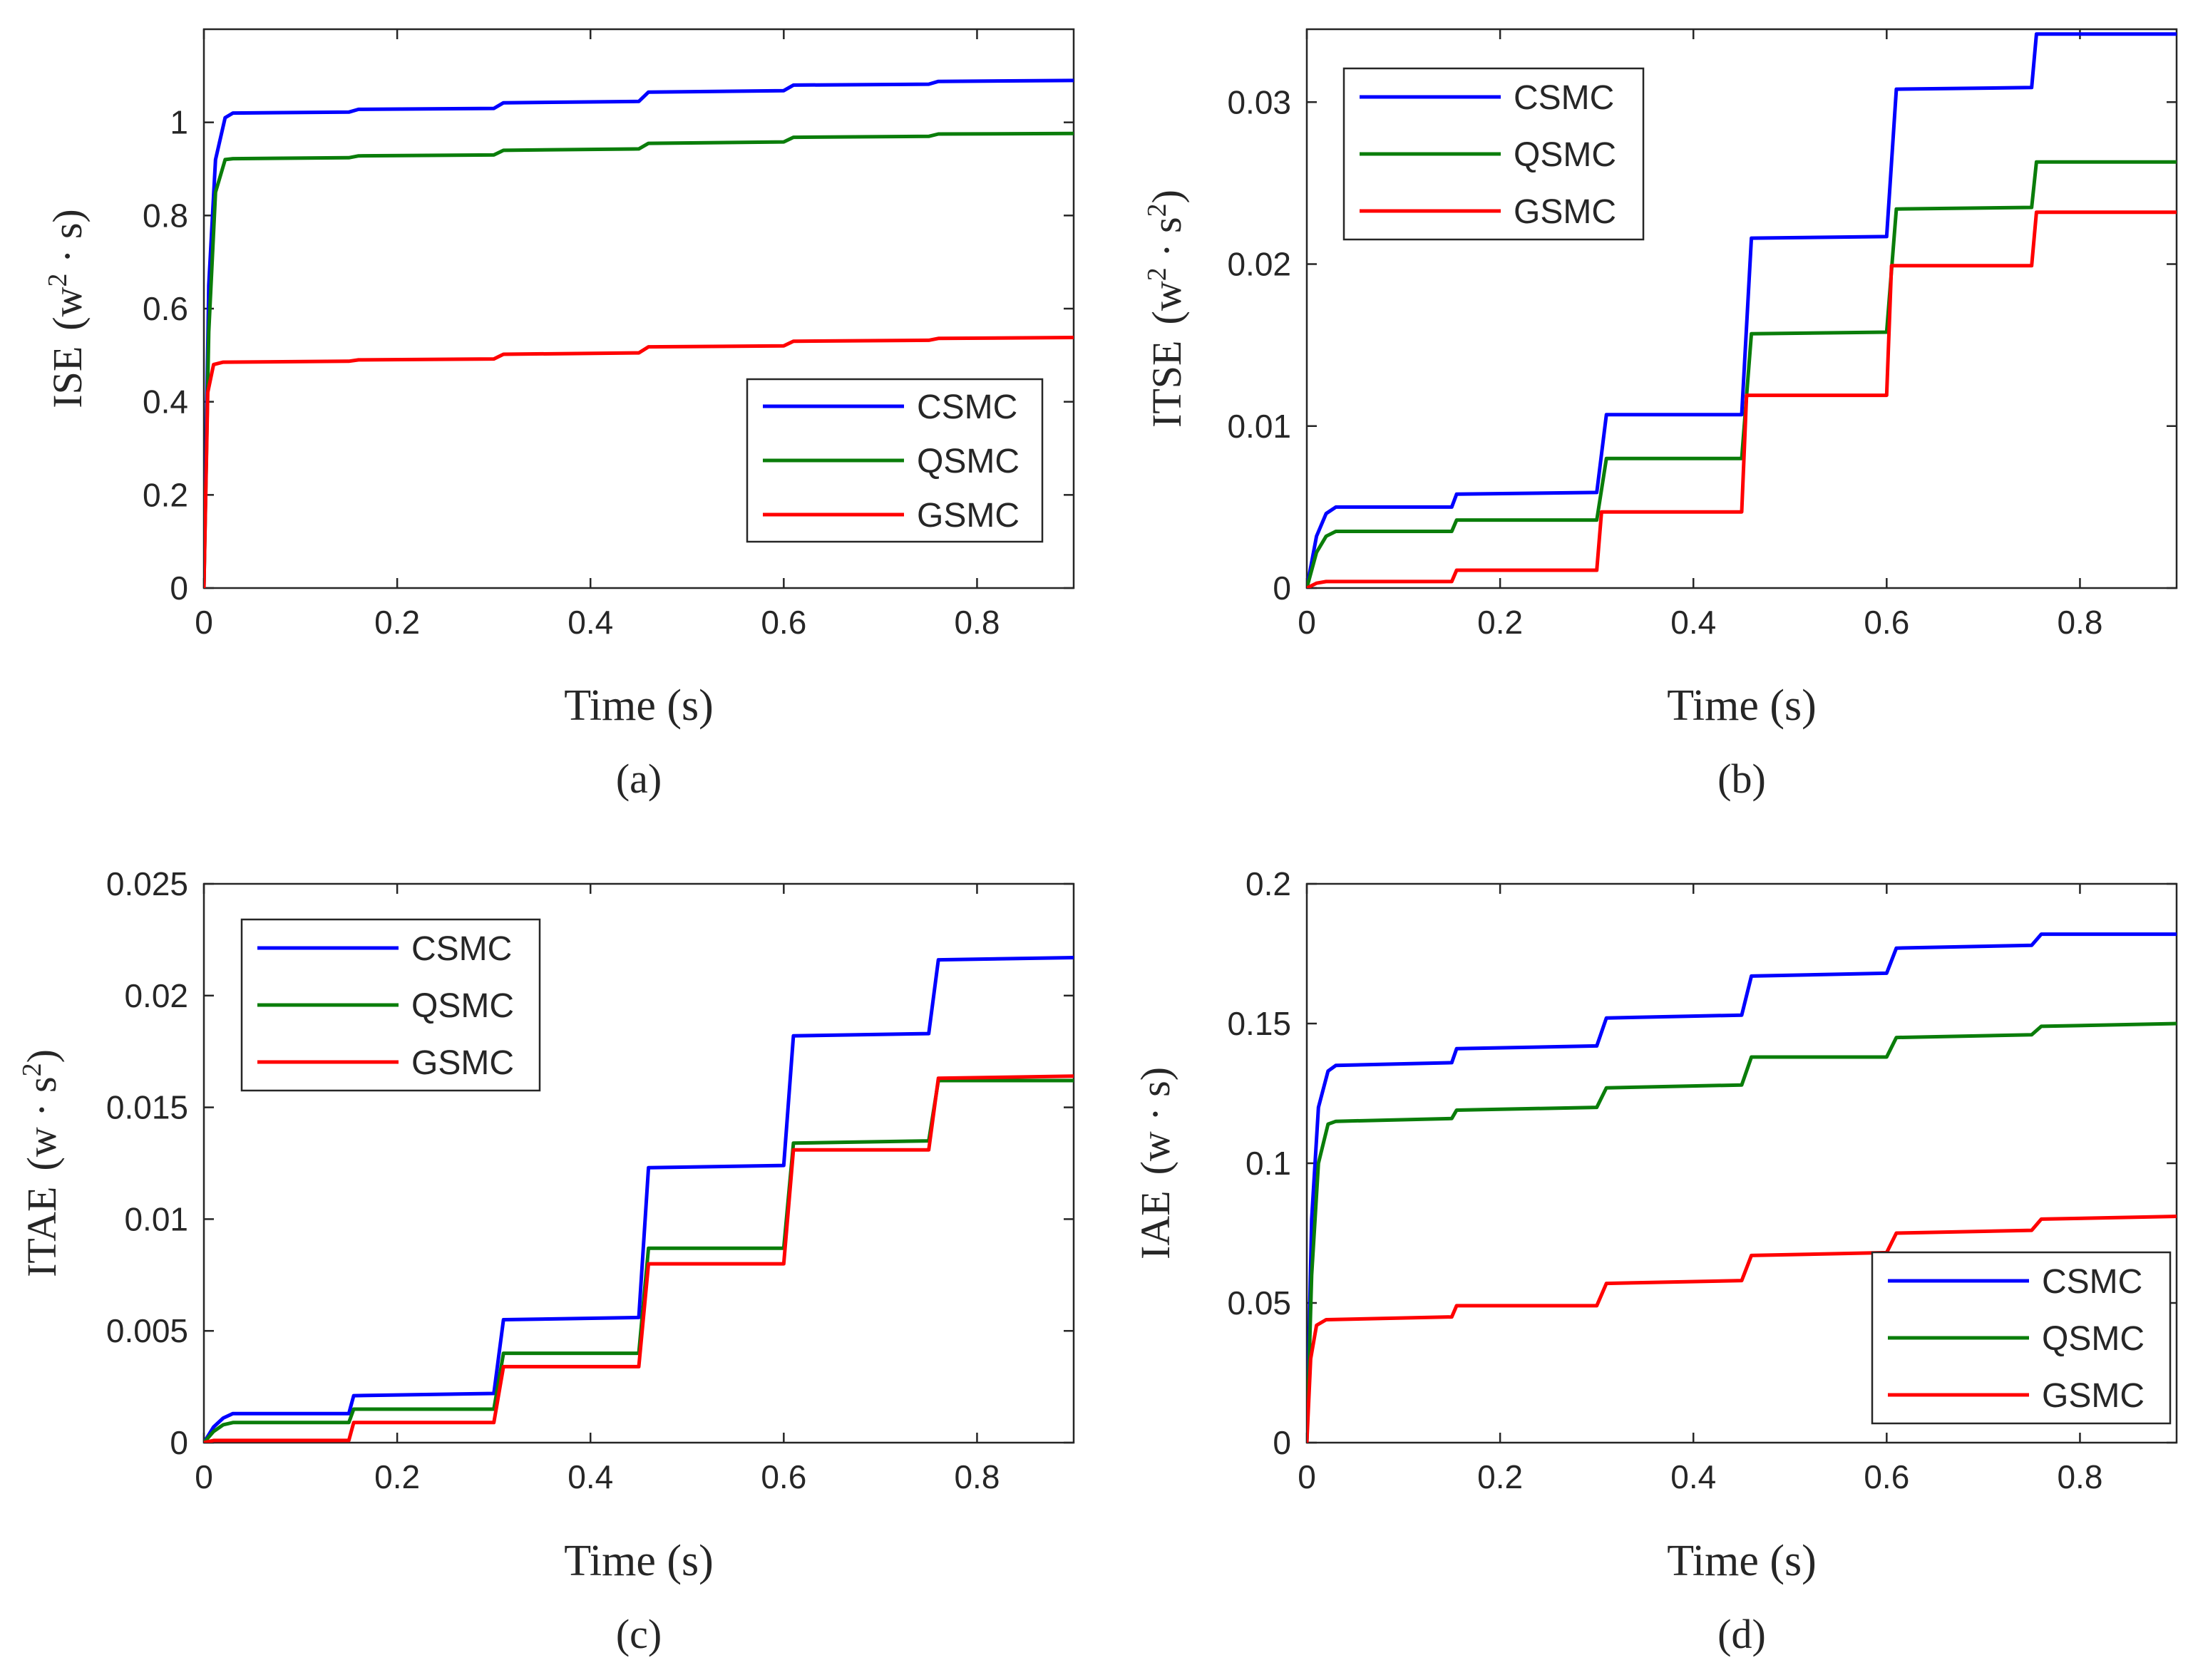 Image resolution: width=2193 pixels, height=1680 pixels. What do you see at coordinates (166, 402) in the screenshot?
I see `y-tick-label: 0.4` at bounding box center [166, 402].